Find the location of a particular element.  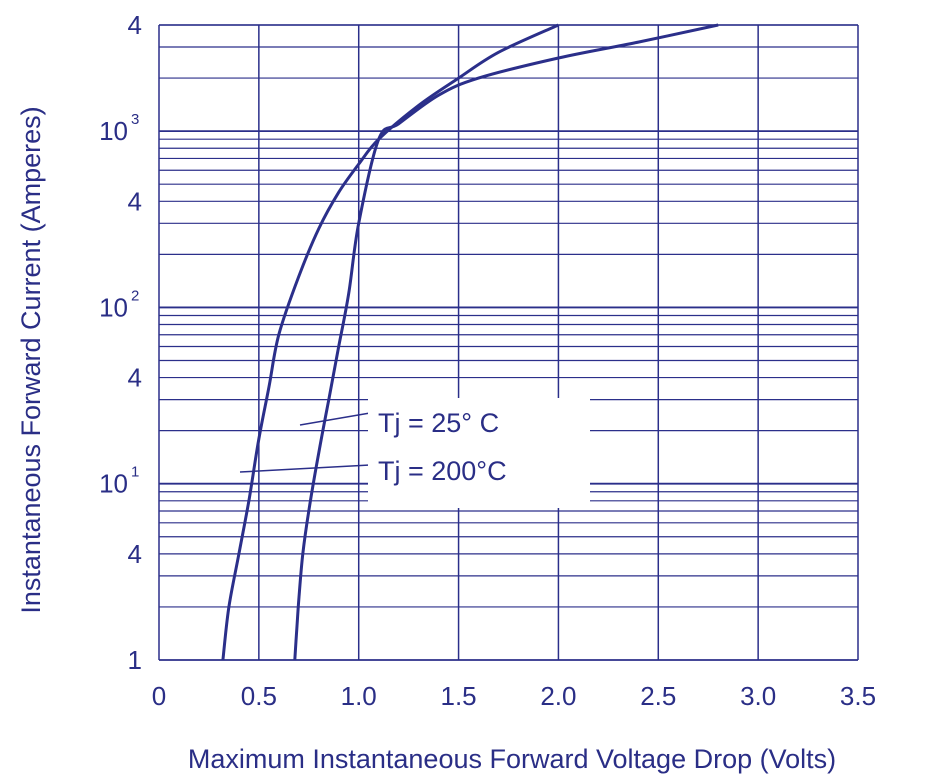

y-tick-exponent: 3 is located at coordinates (135, 119).